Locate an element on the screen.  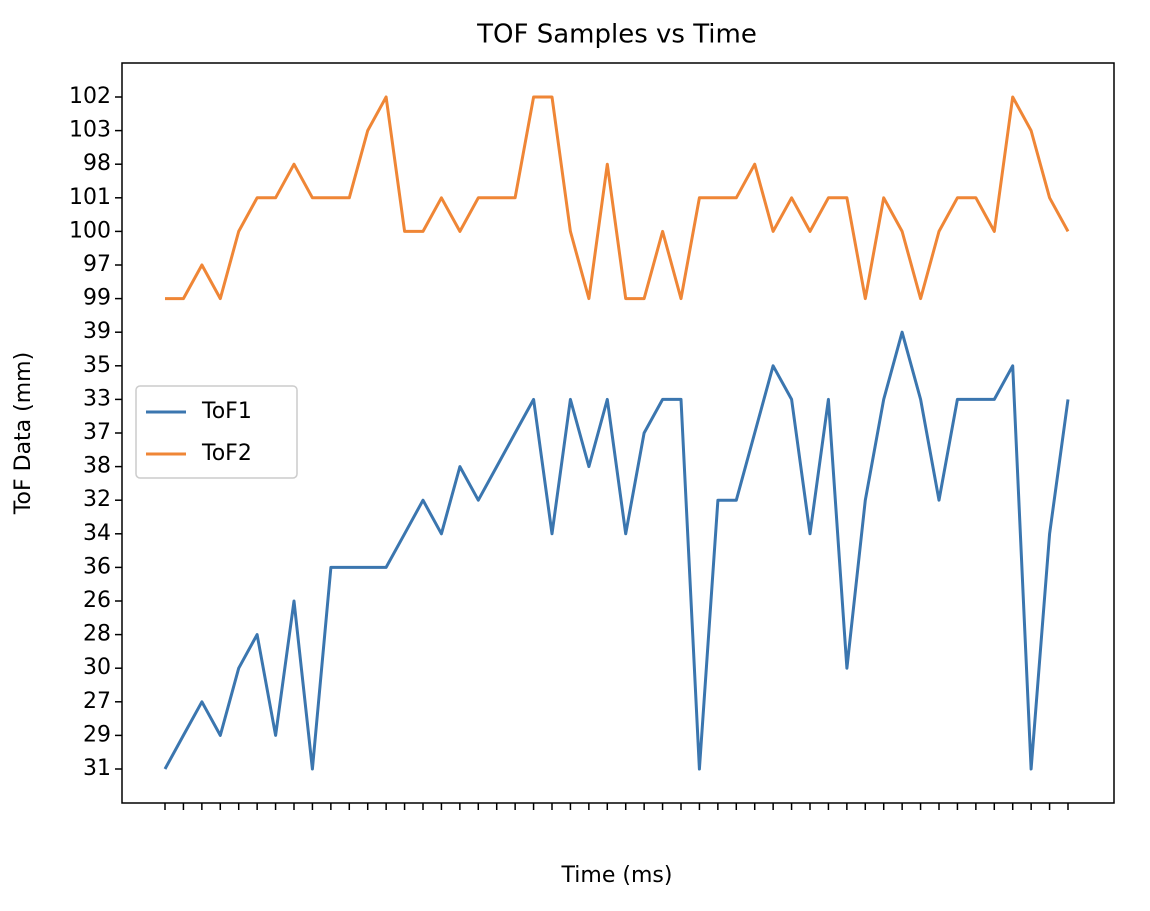
chart-title: TOF Samples vs Time is located at coordinates (616, 35).